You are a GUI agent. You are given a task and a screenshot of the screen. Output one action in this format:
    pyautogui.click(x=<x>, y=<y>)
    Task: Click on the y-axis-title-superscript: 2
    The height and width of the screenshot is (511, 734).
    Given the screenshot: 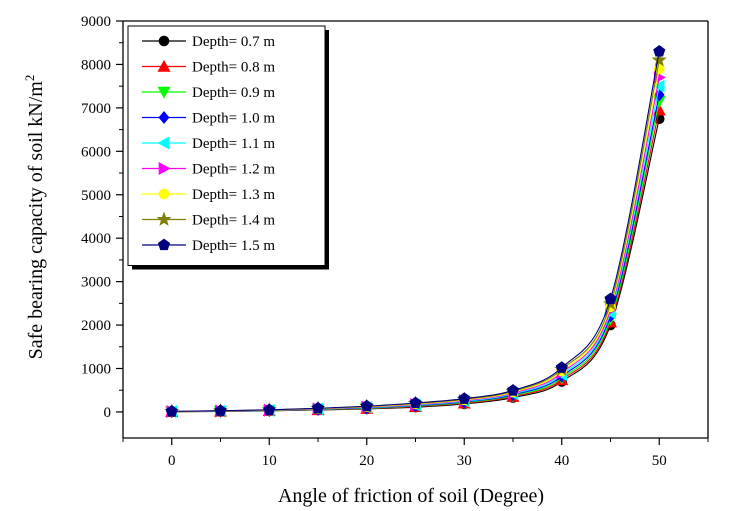 What is the action you would take?
    pyautogui.click(x=29, y=78)
    